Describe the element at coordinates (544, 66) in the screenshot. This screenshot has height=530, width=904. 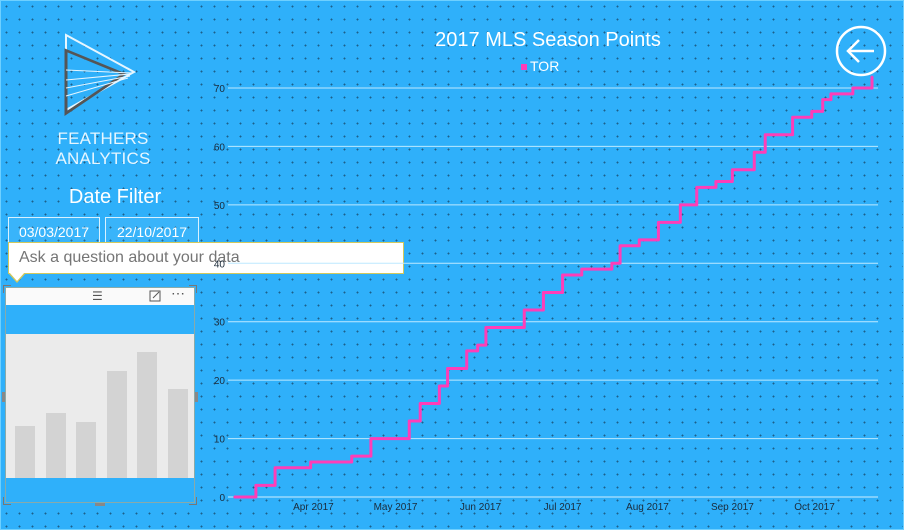
I see `legend-label-tor: TOR` at that location.